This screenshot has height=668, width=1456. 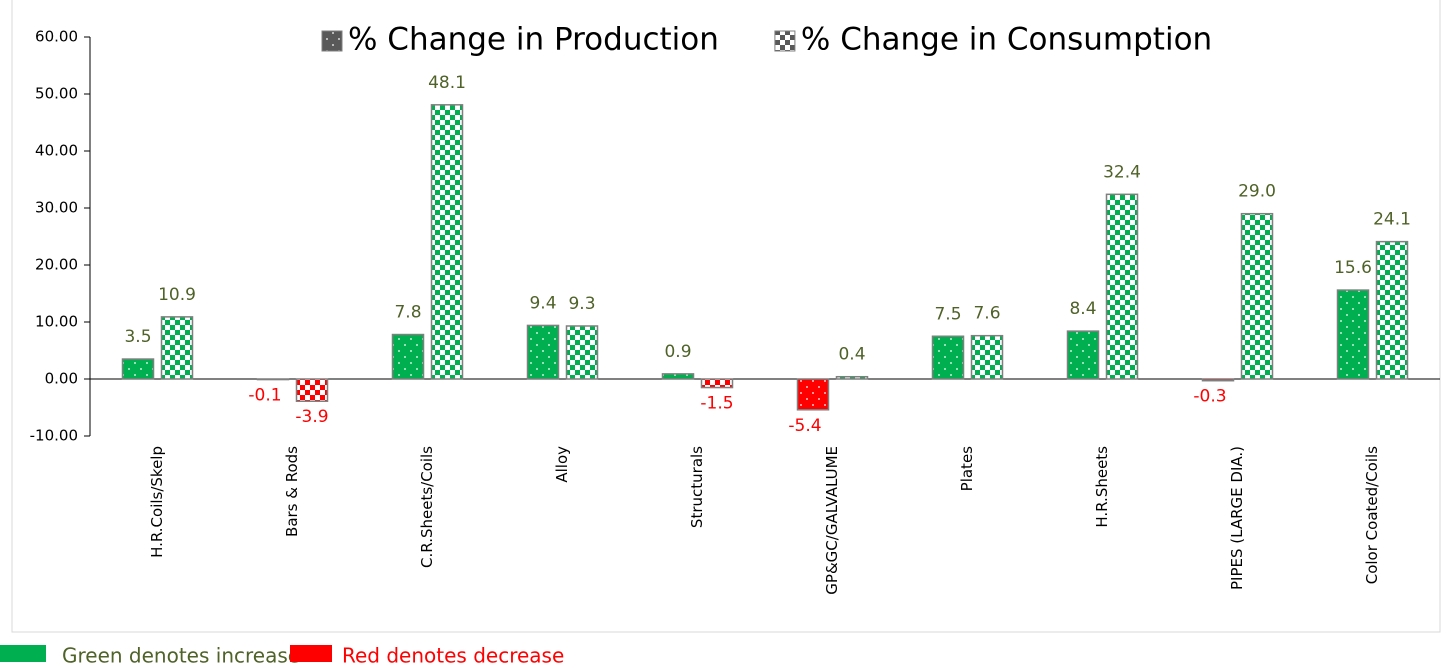 What do you see at coordinates (56, 151) in the screenshot?
I see `y-tick-label: 40.00` at bounding box center [56, 151].